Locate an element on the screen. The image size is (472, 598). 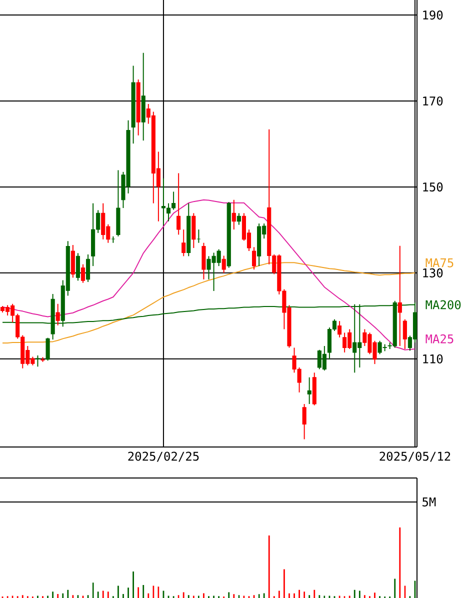
y-tick-label: 5M is located at coordinates (429, 502).